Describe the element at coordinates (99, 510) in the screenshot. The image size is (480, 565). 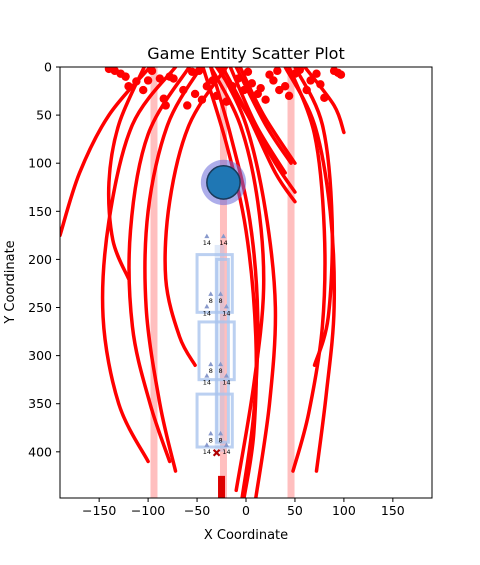
I see `x-tick-label: −150` at that location.